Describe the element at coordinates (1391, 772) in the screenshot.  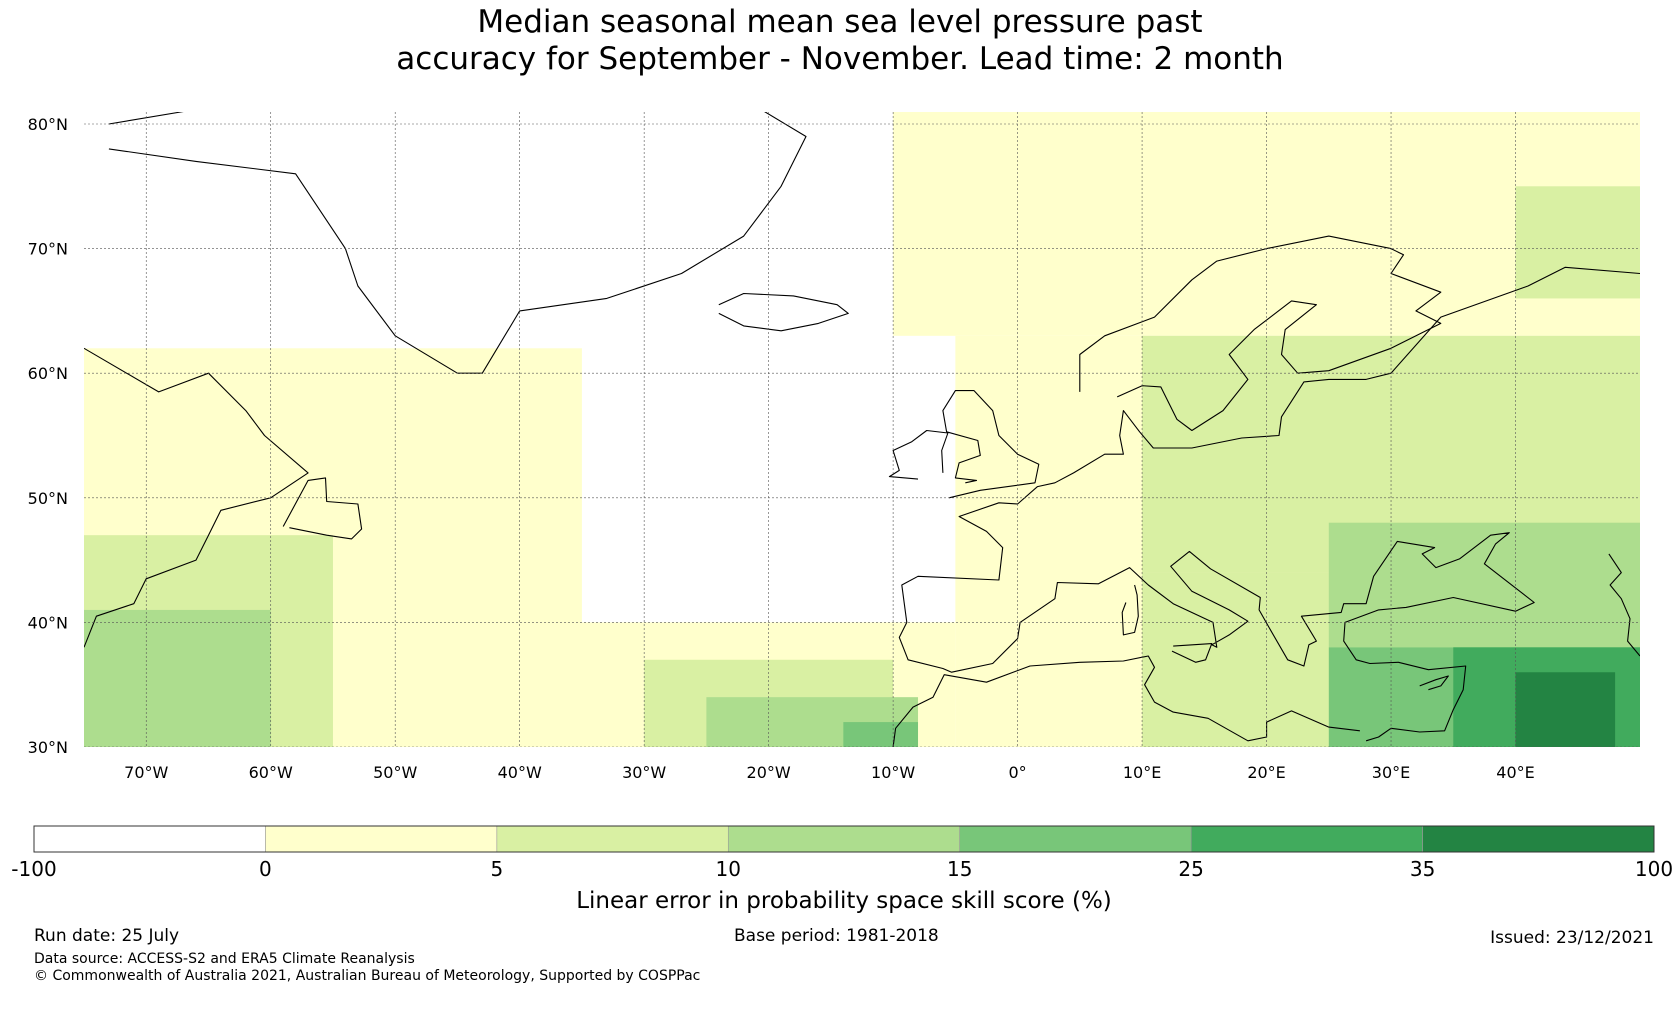
I see `longitude-tick-label: 30°E` at that location.